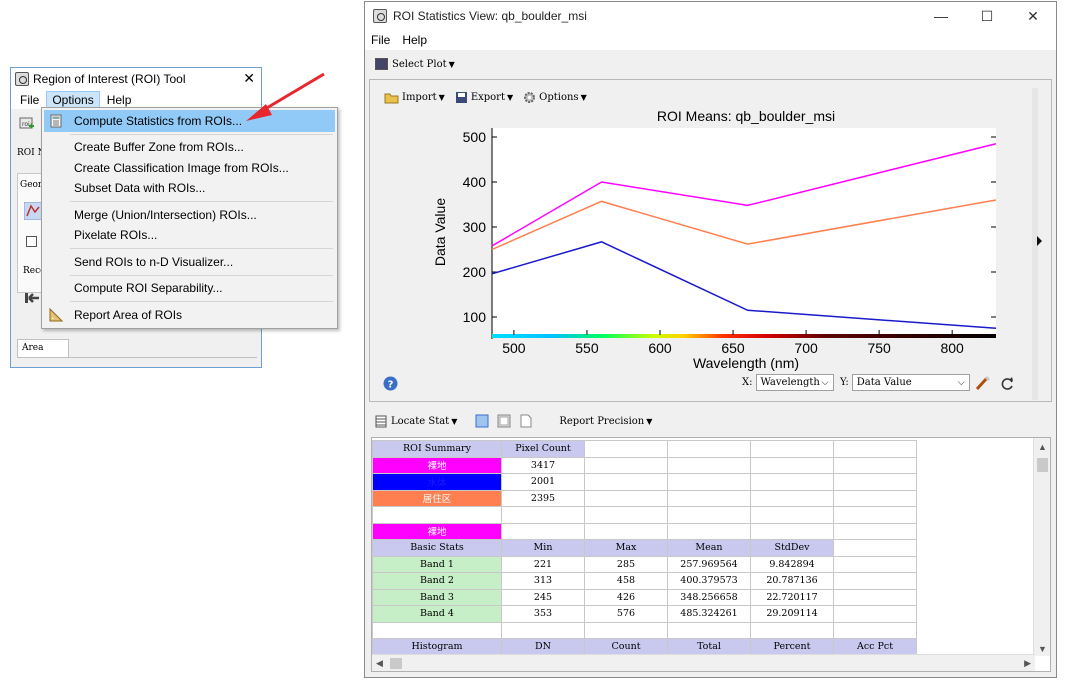 The width and height of the screenshot is (1068, 694). What do you see at coordinates (33, 185) in the screenshot?
I see `geometry-tab: Geom` at bounding box center [33, 185].